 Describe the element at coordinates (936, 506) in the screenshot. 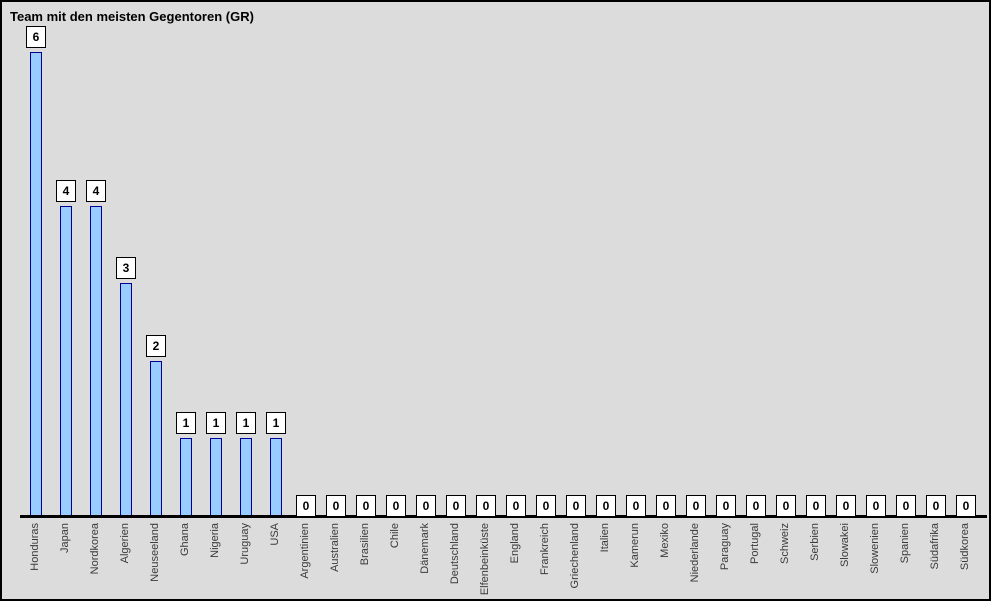

I see `value-label-sudafrika: 0` at that location.